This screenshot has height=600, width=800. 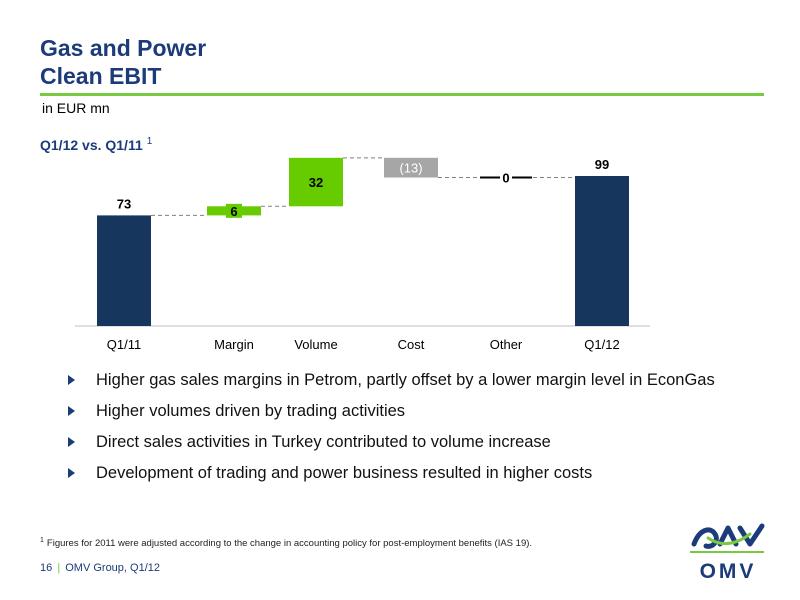 What do you see at coordinates (46, 568) in the screenshot?
I see `page-number: 16` at bounding box center [46, 568].